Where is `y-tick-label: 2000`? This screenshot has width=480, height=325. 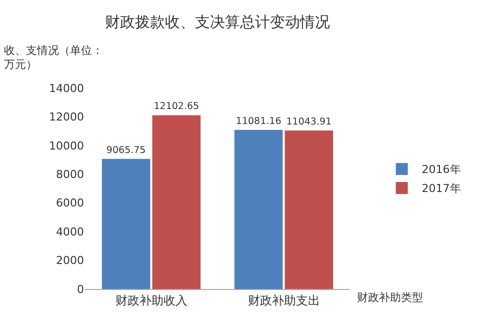
y-tick-label: 2000 is located at coordinates (70, 261).